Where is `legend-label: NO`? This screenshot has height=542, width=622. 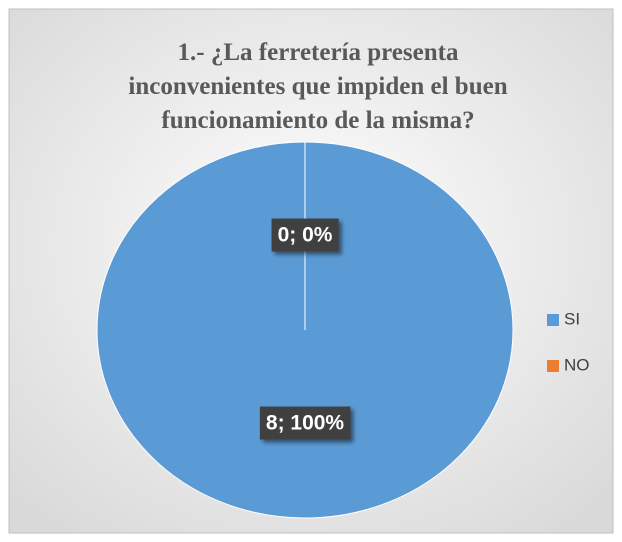 legend-label: NO is located at coordinates (577, 364).